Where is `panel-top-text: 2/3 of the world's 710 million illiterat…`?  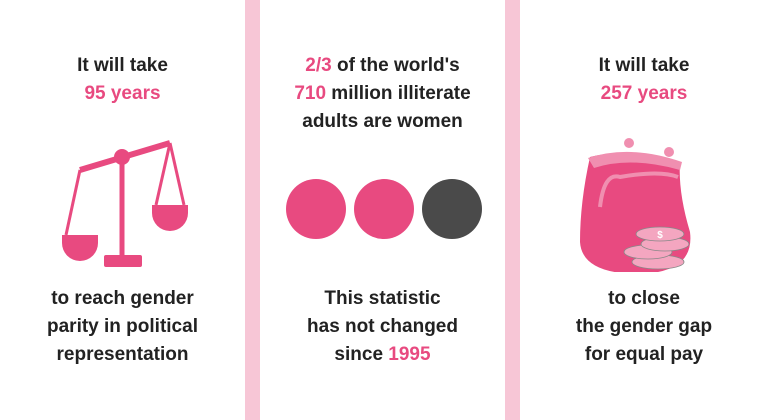 panel-top-text: 2/3 of the world's 710 million illiterat… is located at coordinates (382, 94).